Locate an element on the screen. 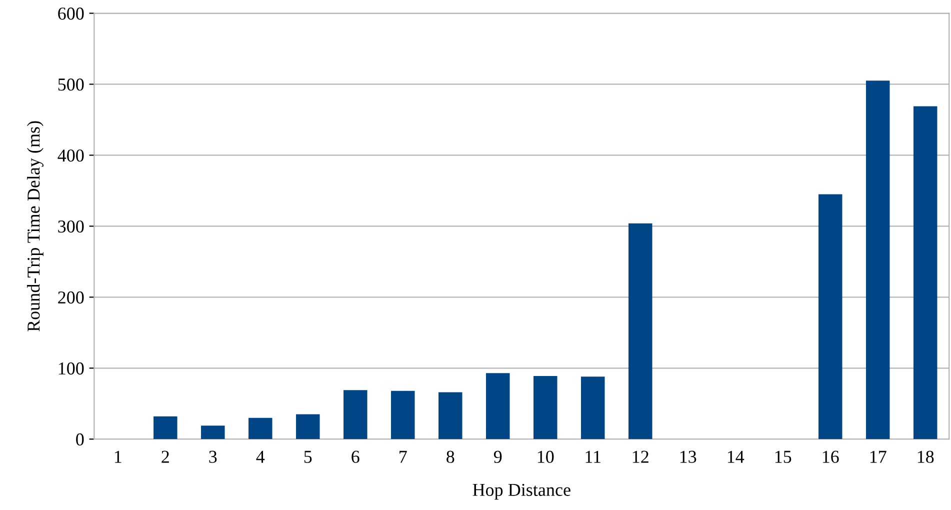 This screenshot has width=951, height=510. x-axis-title: Hop Distance is located at coordinates (521, 492).